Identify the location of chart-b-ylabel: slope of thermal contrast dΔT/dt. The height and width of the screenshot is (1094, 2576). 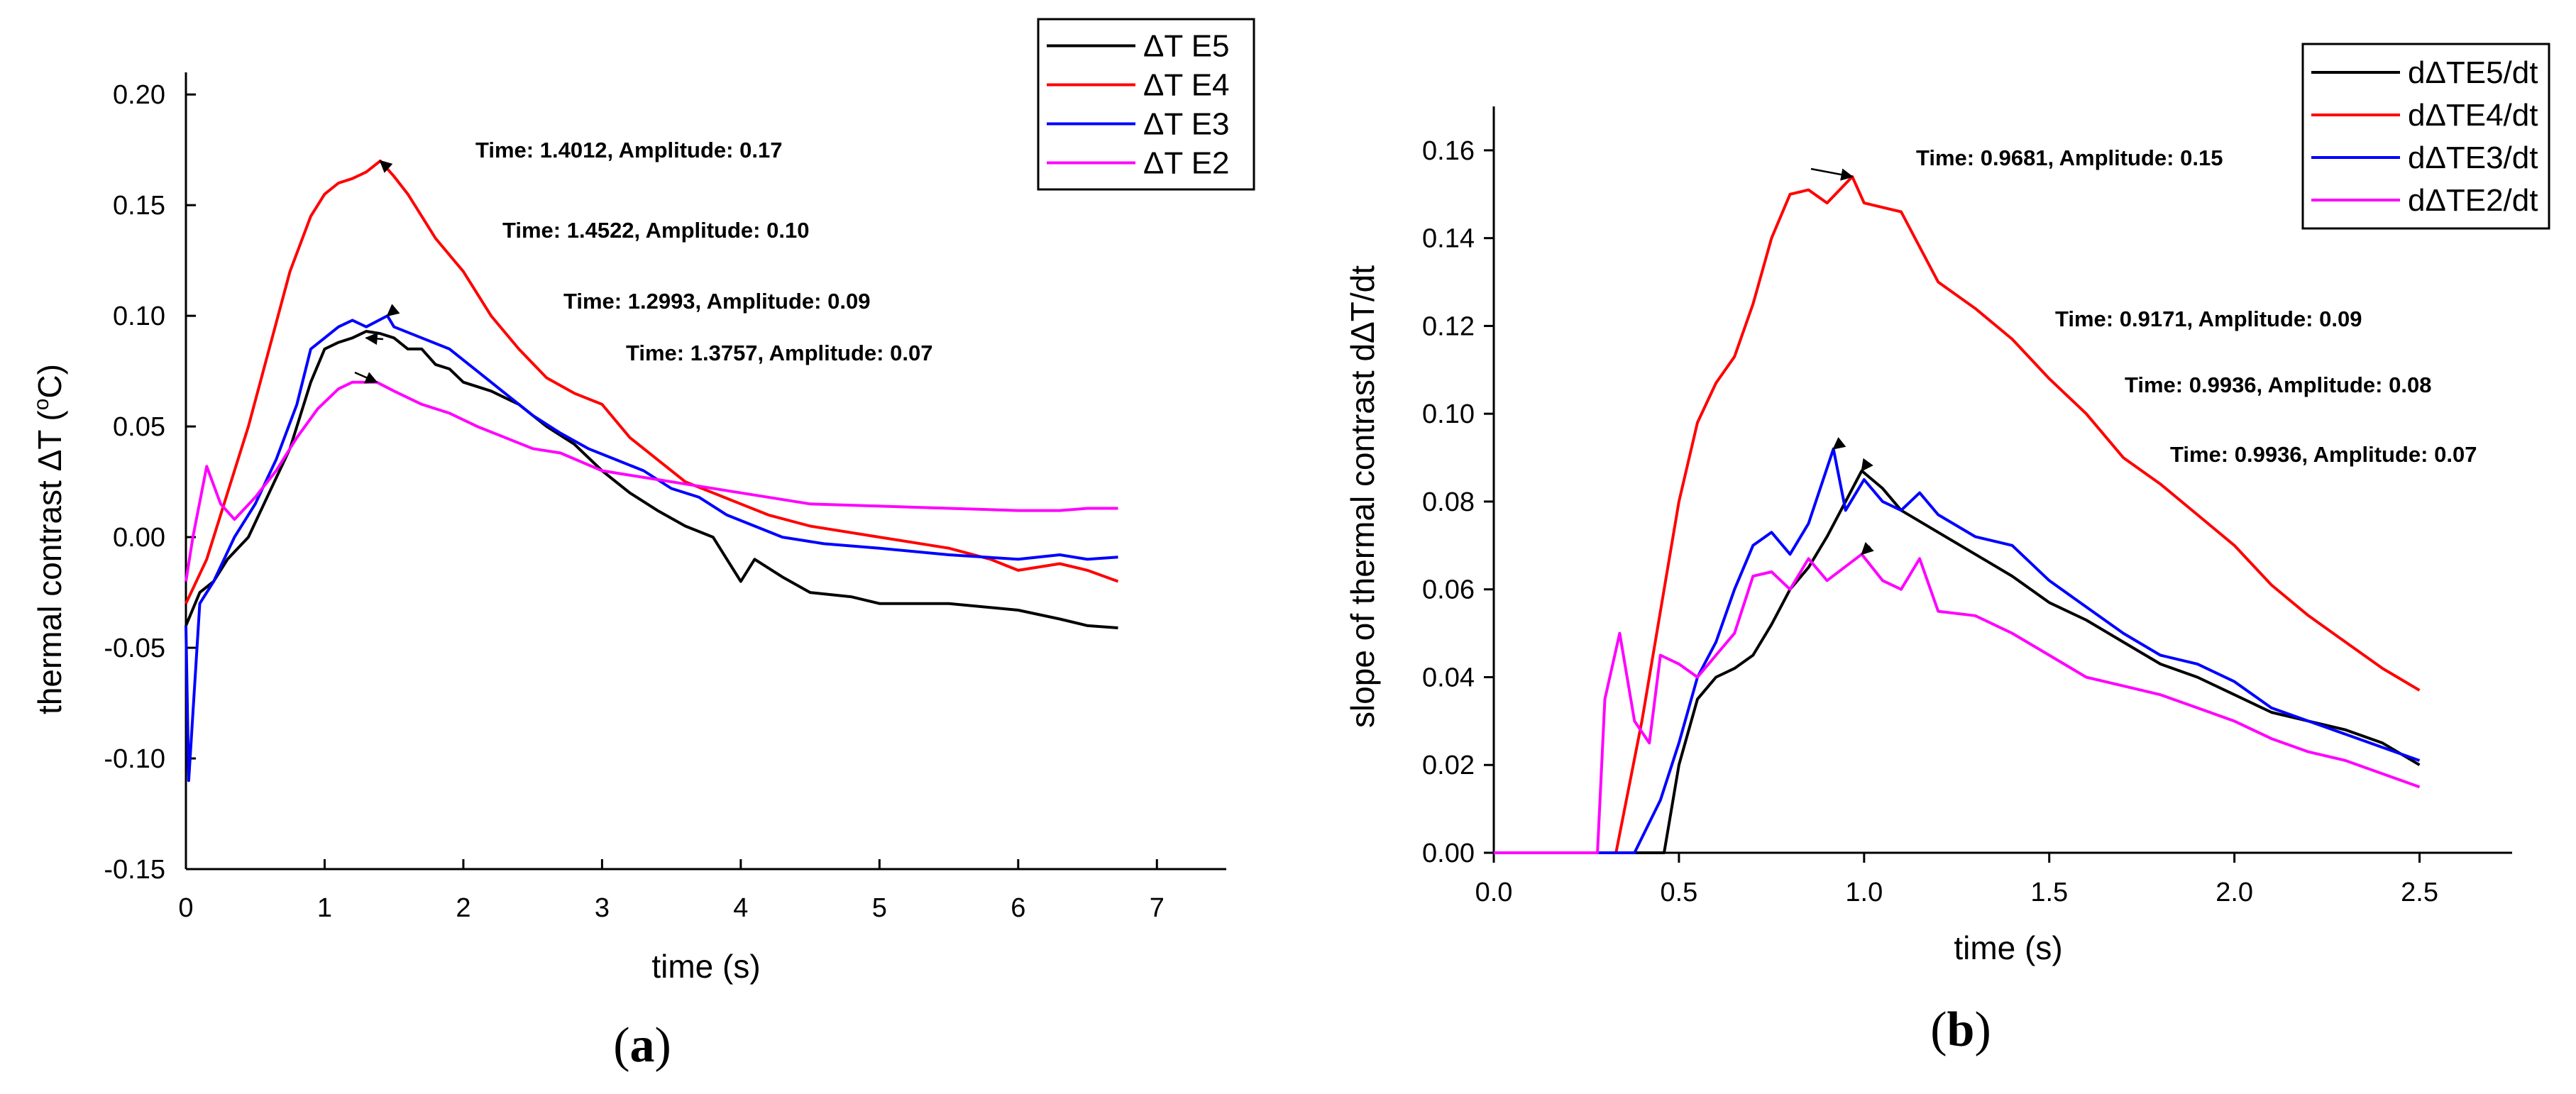
(1362, 497).